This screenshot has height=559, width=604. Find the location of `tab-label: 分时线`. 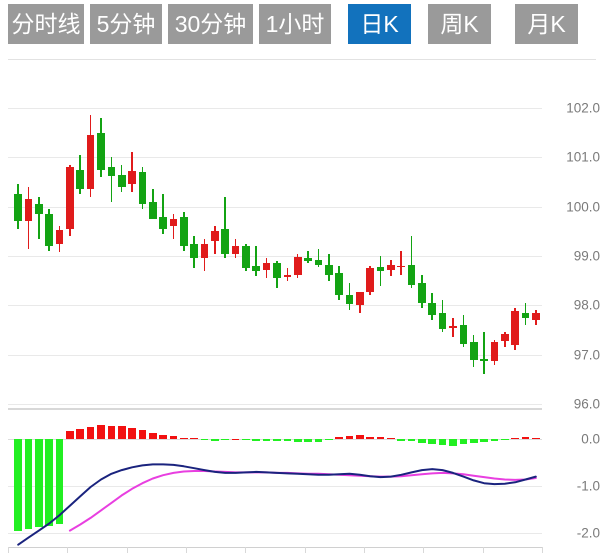

tab-label: 分时线 is located at coordinates (46, 23).